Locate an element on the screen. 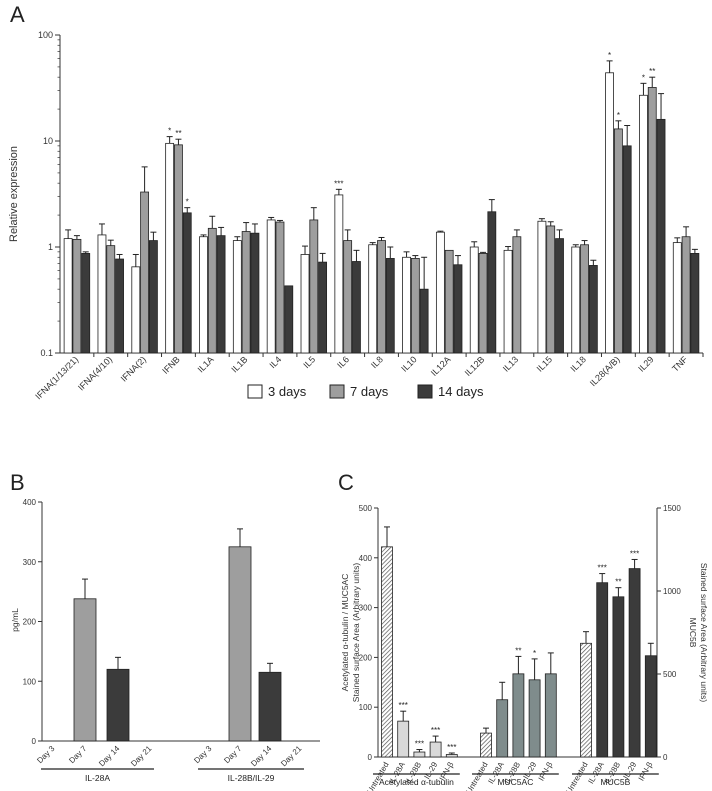 Image resolution: width=712 pixels, height=791 pixels. x-tick-label: IFNB is located at coordinates (171, 365).